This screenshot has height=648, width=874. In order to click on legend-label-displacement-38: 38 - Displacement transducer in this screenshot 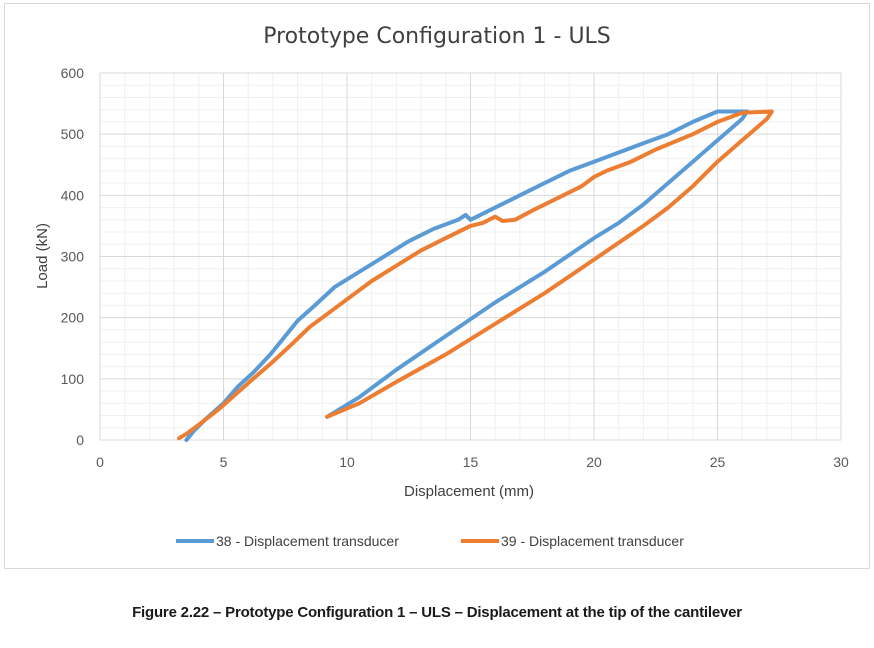, I will do `click(307, 541)`.